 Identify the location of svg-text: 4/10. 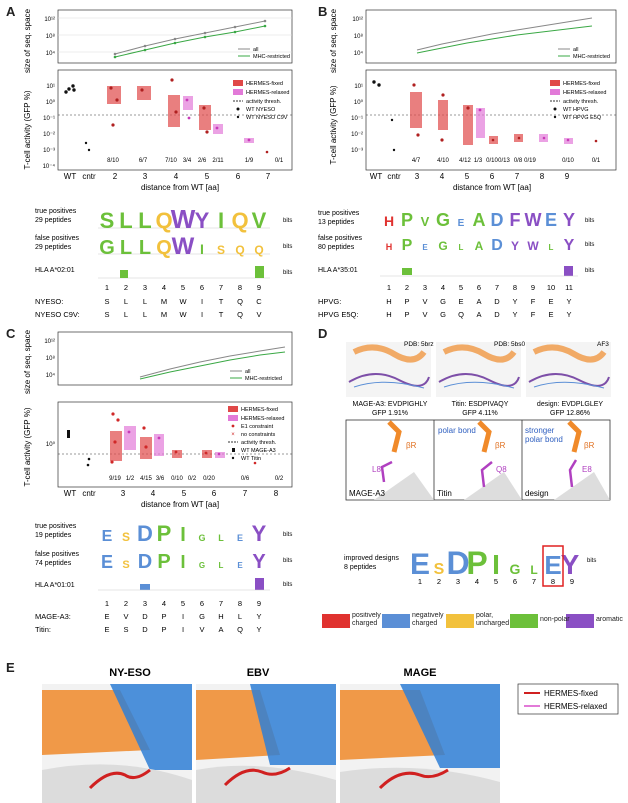
(443, 161).